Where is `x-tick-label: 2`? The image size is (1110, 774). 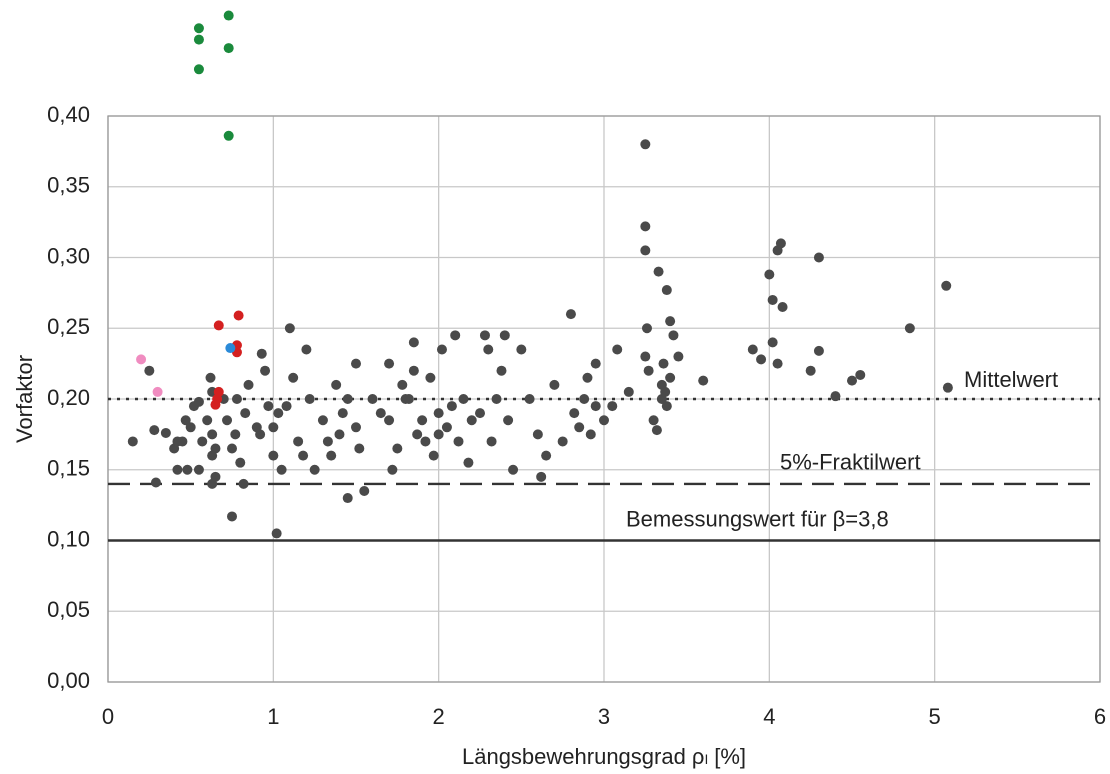 x-tick-label: 2 is located at coordinates (439, 716).